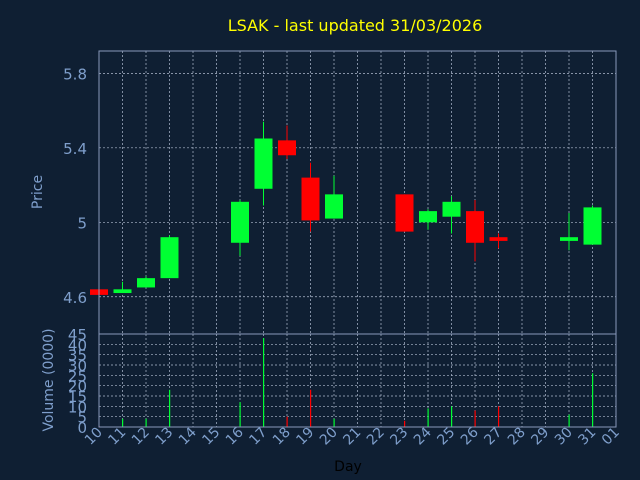 The width and height of the screenshot is (640, 480). What do you see at coordinates (587, 437) in the screenshot?
I see `x-tick-label: 31` at bounding box center [587, 437].